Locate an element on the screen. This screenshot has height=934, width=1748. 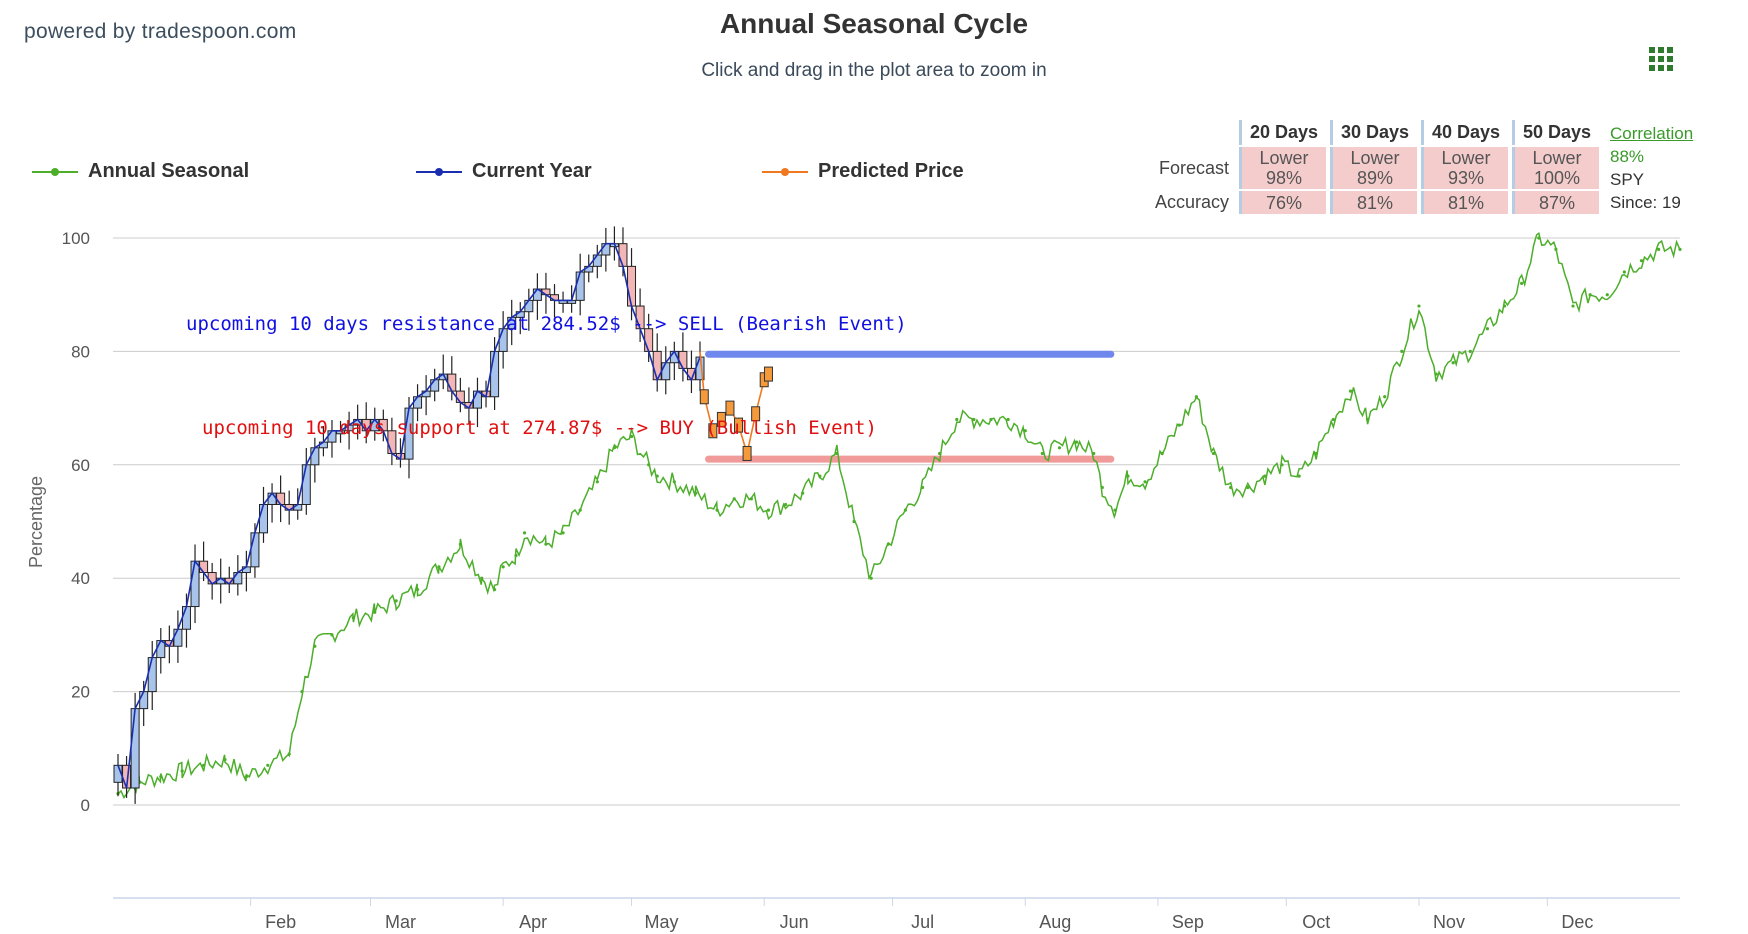
forecast-percent: 93% is located at coordinates (1466, 178).